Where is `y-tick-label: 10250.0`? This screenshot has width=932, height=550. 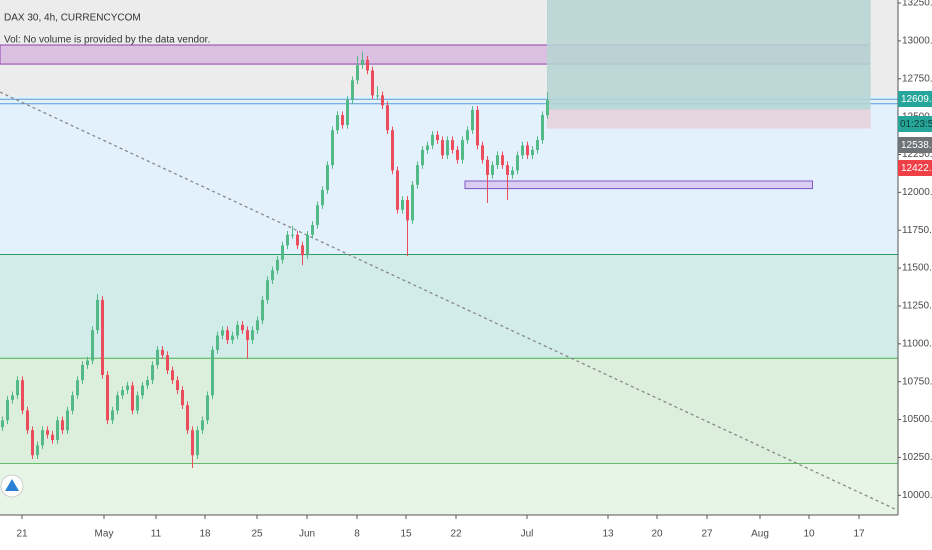 y-tick-label: 10250.0 is located at coordinates (917, 457).